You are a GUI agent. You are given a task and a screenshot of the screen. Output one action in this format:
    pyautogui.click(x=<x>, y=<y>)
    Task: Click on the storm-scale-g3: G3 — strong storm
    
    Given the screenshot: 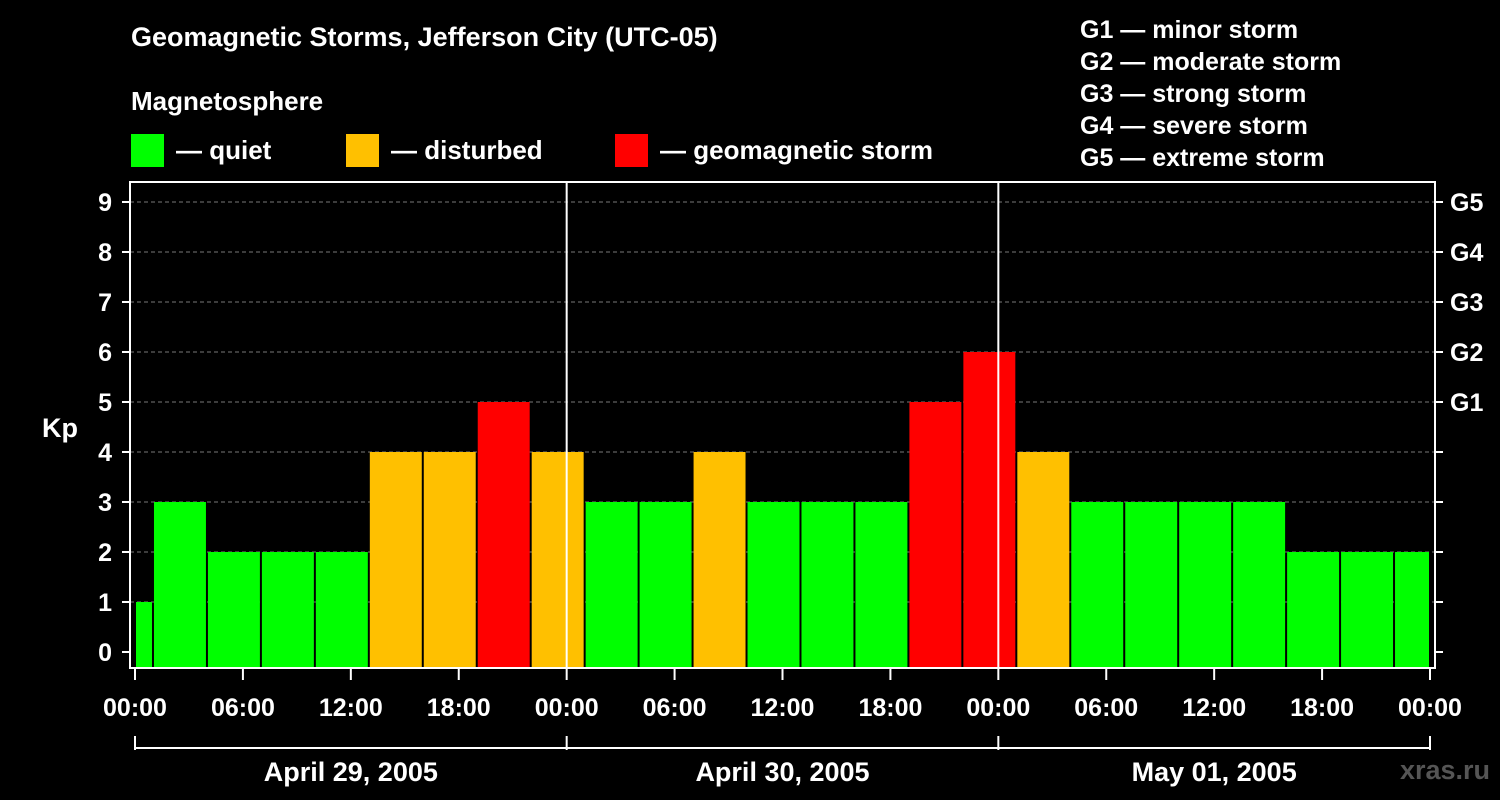 What is the action you would take?
    pyautogui.click(x=1193, y=94)
    